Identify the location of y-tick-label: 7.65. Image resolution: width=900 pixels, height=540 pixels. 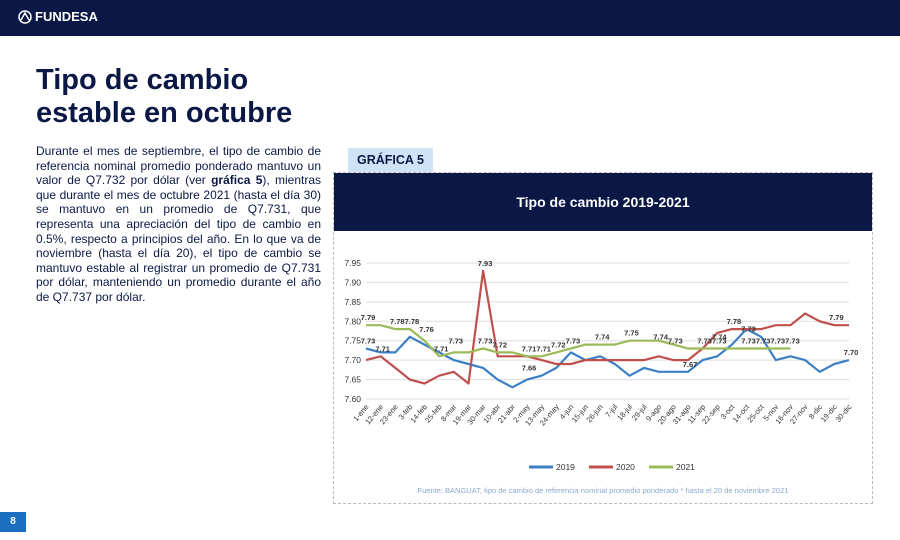
(352, 380).